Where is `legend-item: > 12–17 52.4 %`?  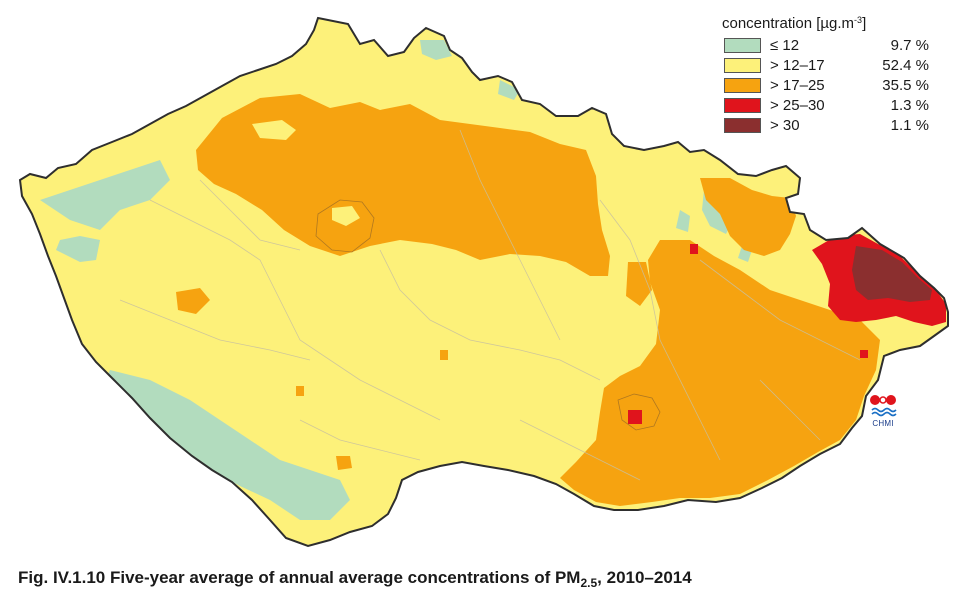 legend-item: > 12–17 52.4 % is located at coordinates (829, 66).